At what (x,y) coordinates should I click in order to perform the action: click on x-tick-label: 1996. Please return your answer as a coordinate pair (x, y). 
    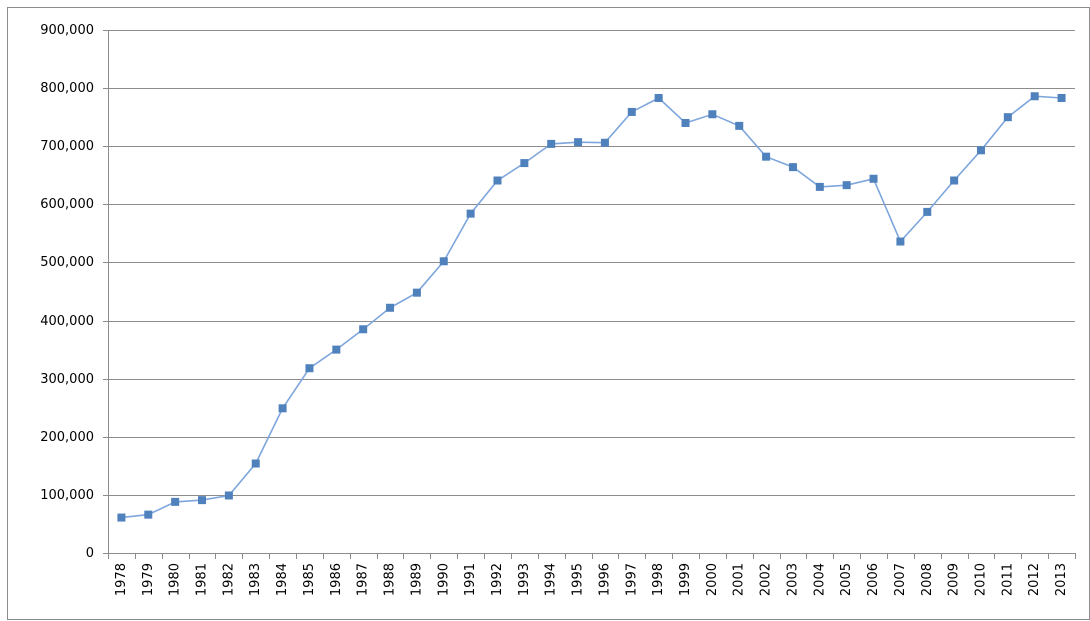
    Looking at the image, I should click on (604, 579).